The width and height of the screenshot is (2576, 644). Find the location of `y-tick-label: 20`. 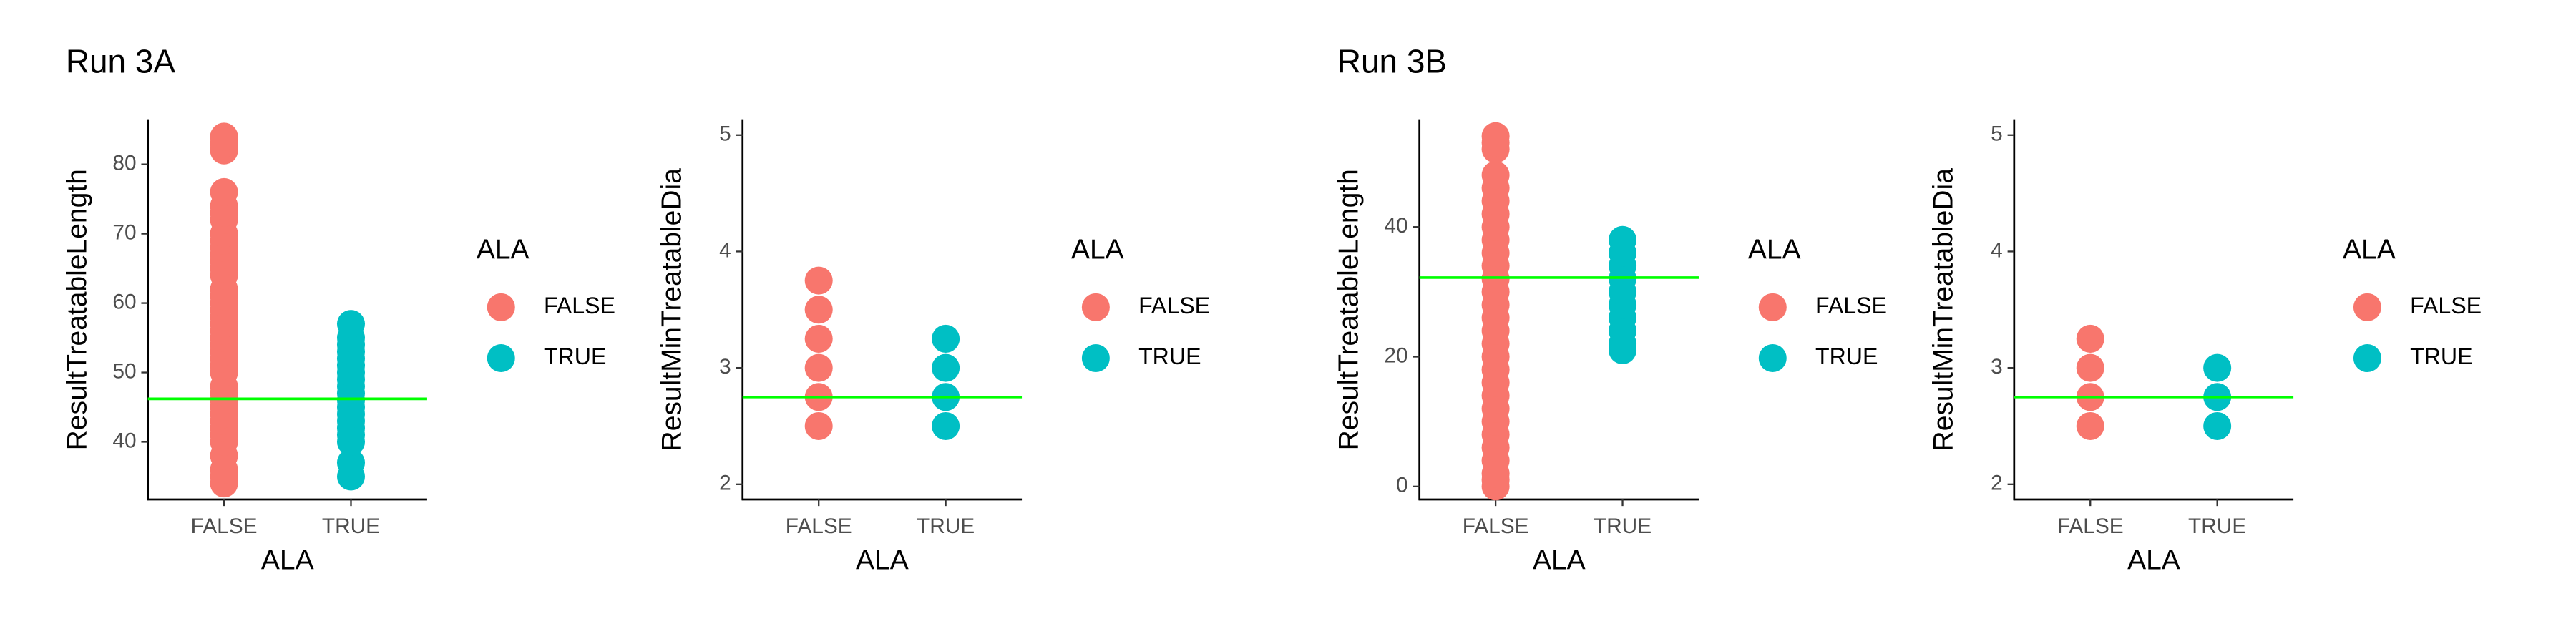

y-tick-label: 20 is located at coordinates (1395, 355).